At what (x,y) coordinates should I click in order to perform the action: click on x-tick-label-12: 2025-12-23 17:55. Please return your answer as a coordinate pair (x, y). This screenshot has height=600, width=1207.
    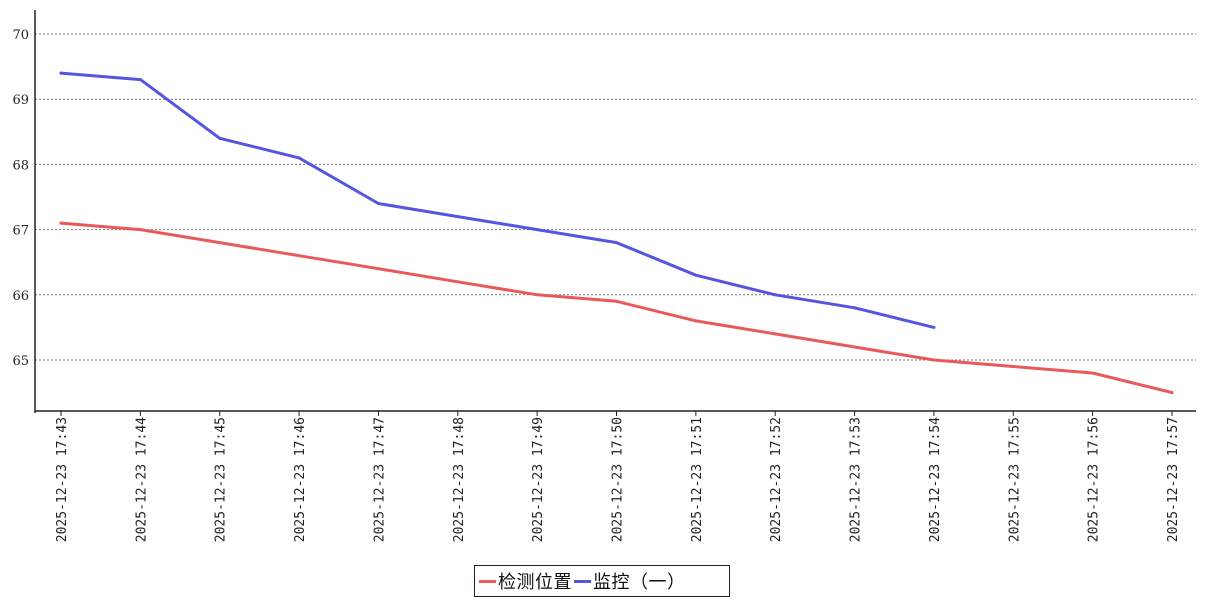
    Looking at the image, I should click on (1014, 479).